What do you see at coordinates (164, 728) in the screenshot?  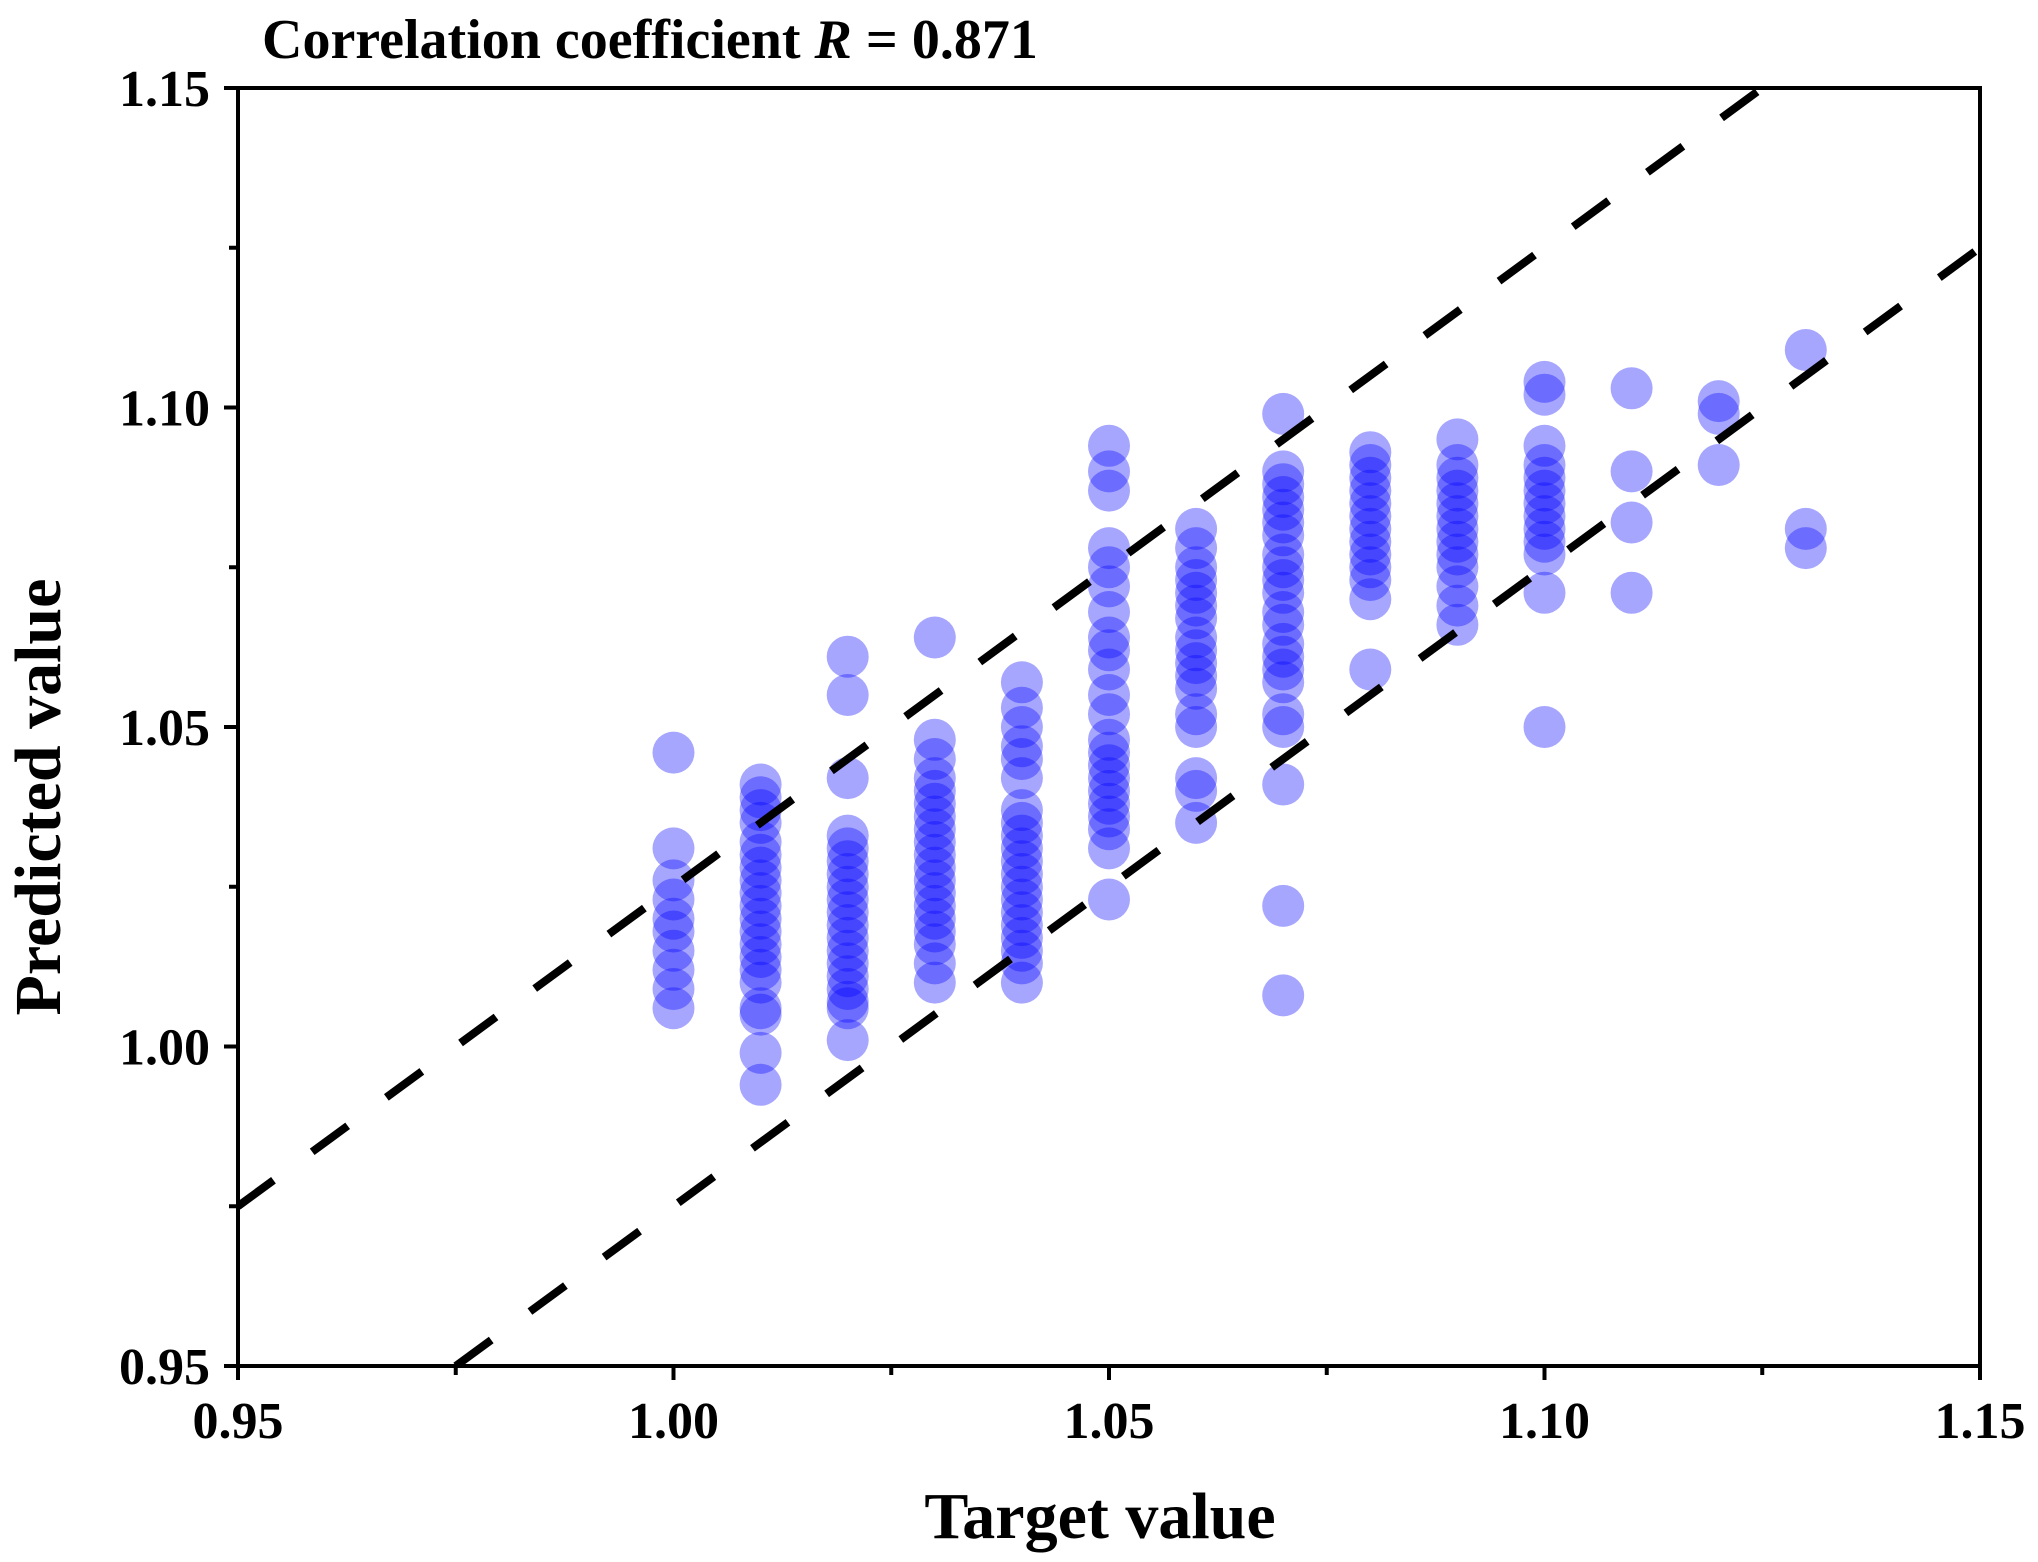 I see `y-tick-label: 1.05` at bounding box center [164, 728].